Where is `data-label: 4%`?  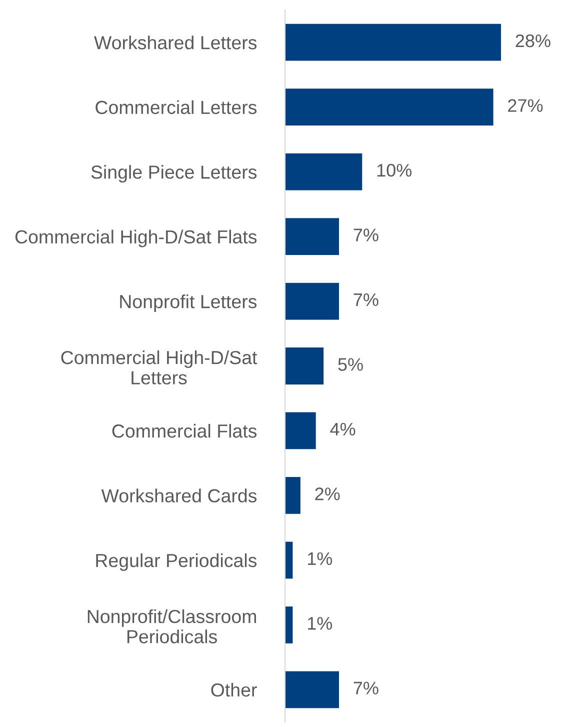
data-label: 4% is located at coordinates (343, 429).